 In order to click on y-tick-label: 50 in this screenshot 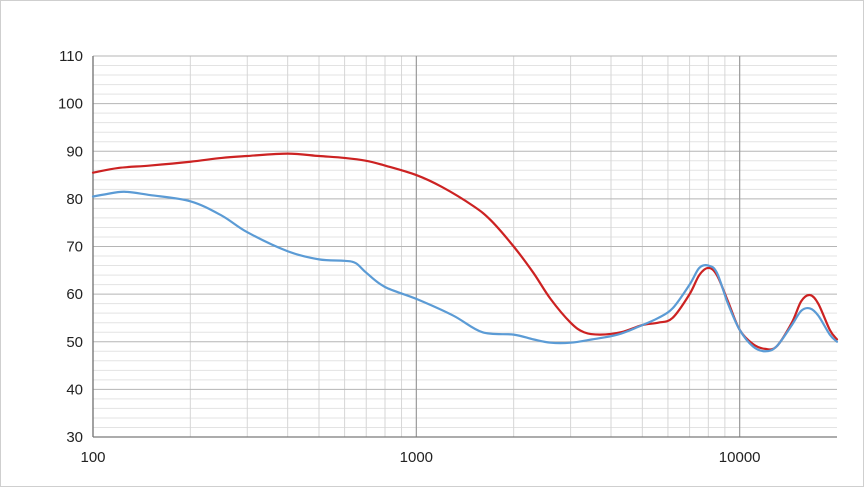, I will do `click(74, 342)`.